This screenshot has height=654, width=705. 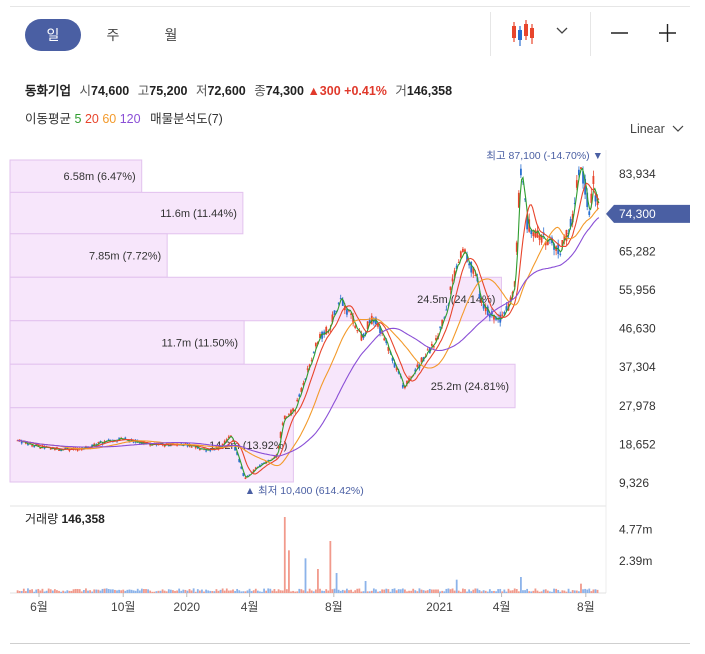 What do you see at coordinates (198, 214) in the screenshot?
I see `volume-profile-label: 11.6m (11.44%)` at bounding box center [198, 214].